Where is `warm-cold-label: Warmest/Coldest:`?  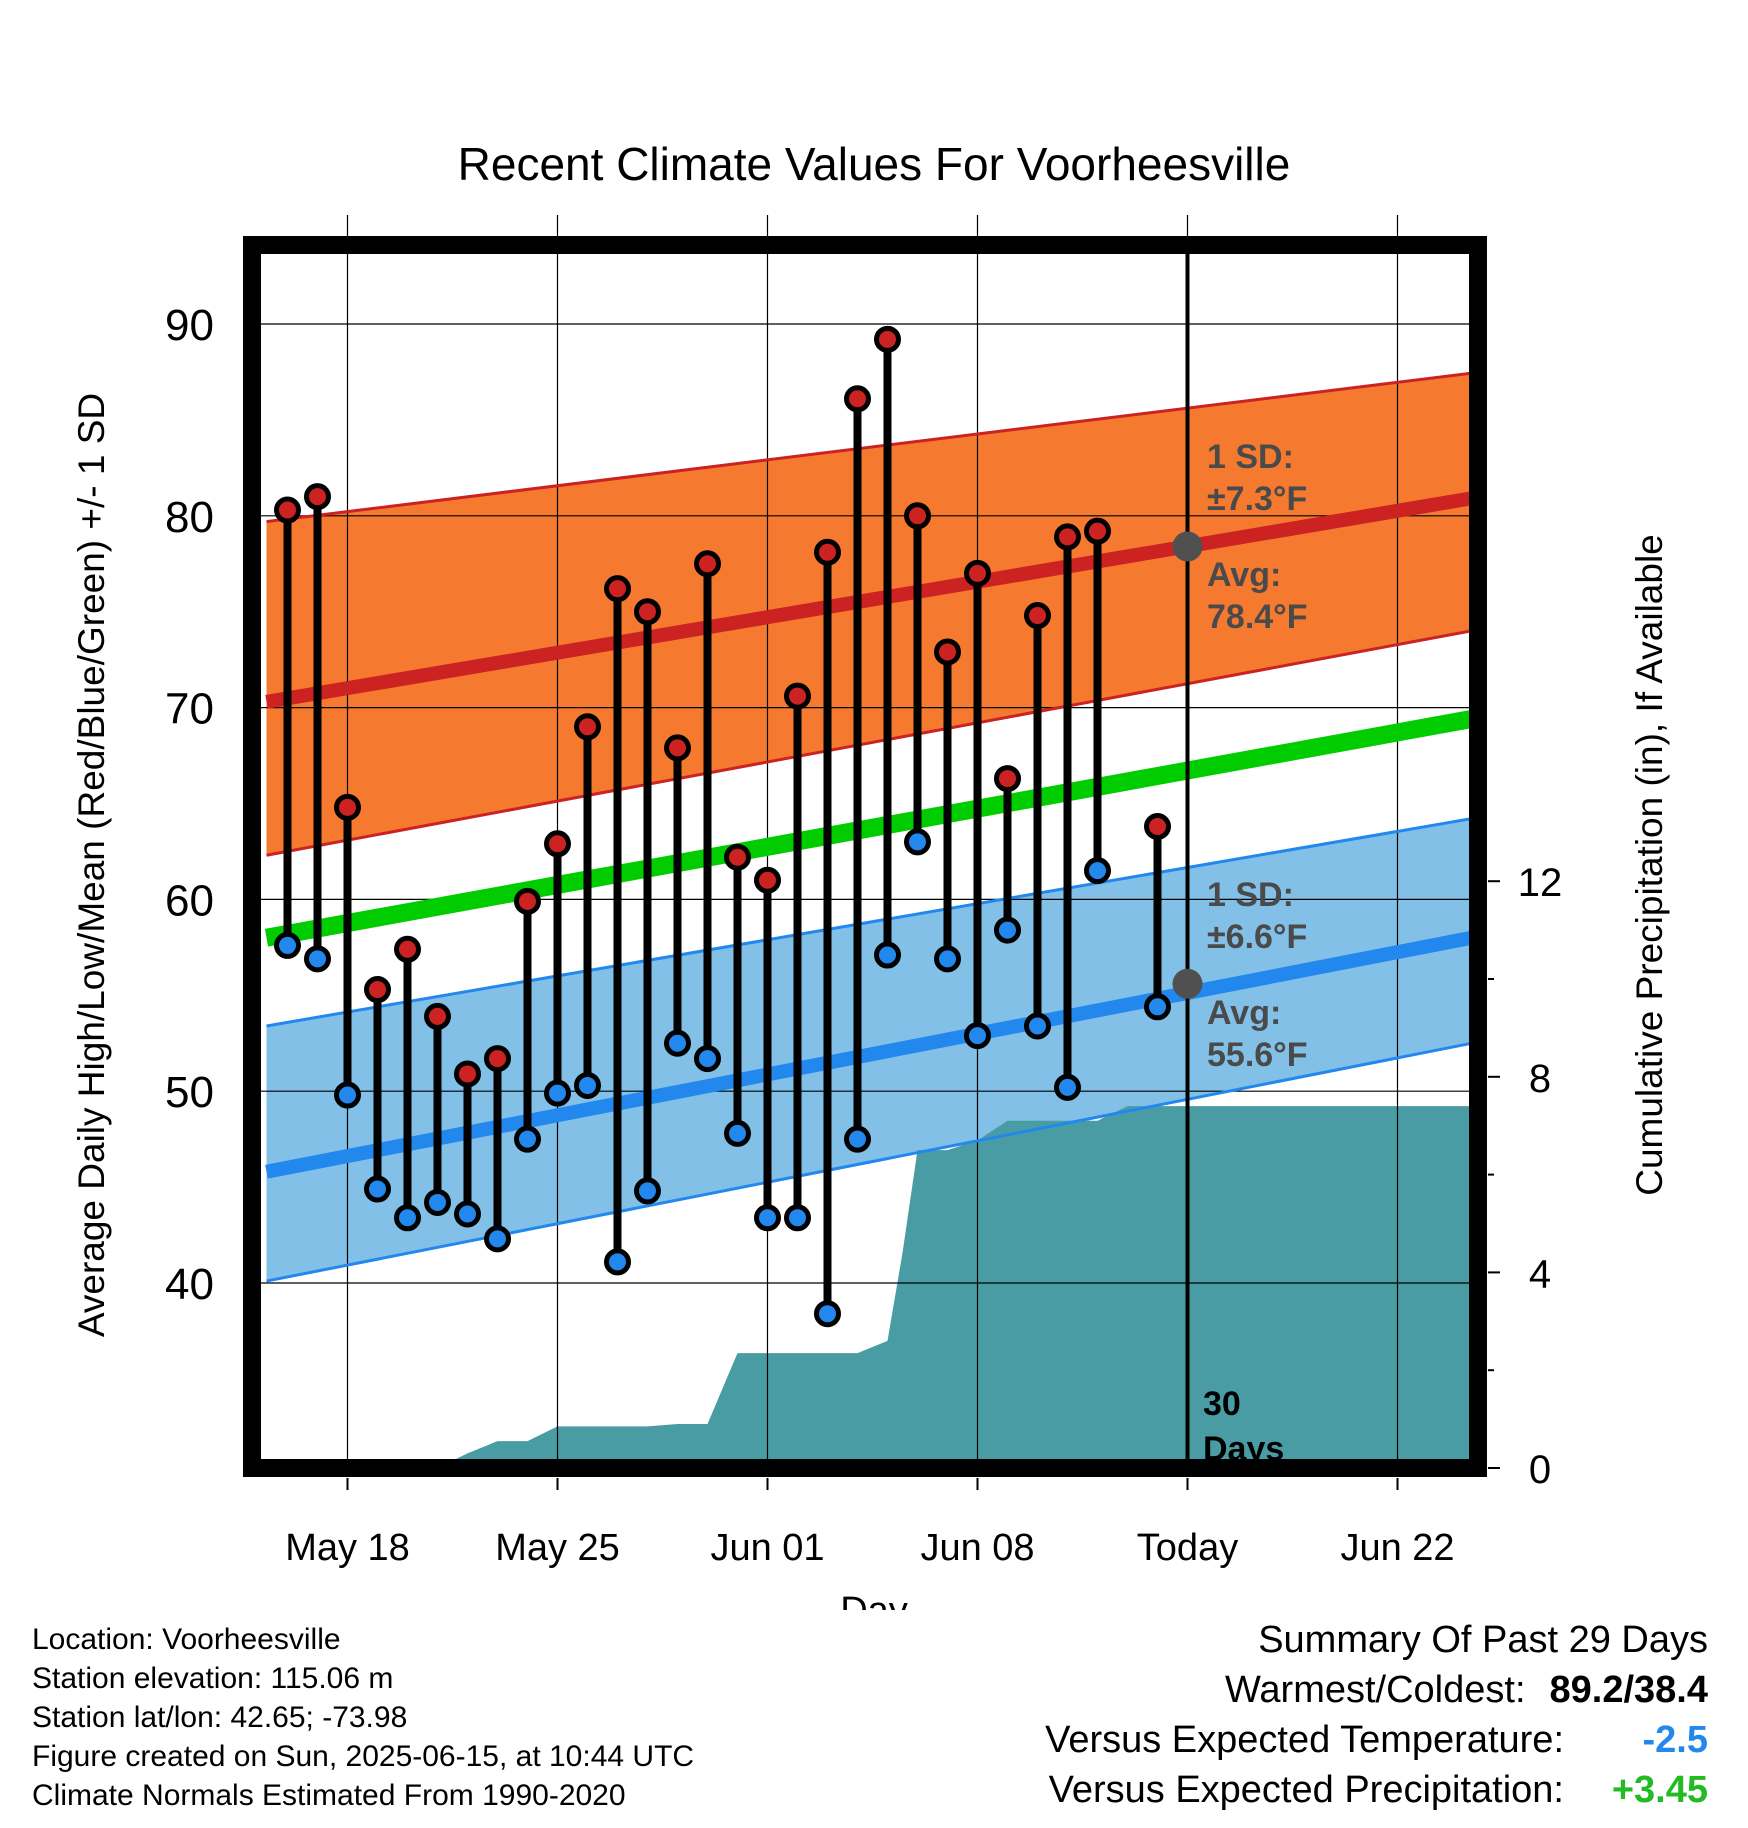 warm-cold-label: Warmest/Coldest: is located at coordinates (1375, 1690).